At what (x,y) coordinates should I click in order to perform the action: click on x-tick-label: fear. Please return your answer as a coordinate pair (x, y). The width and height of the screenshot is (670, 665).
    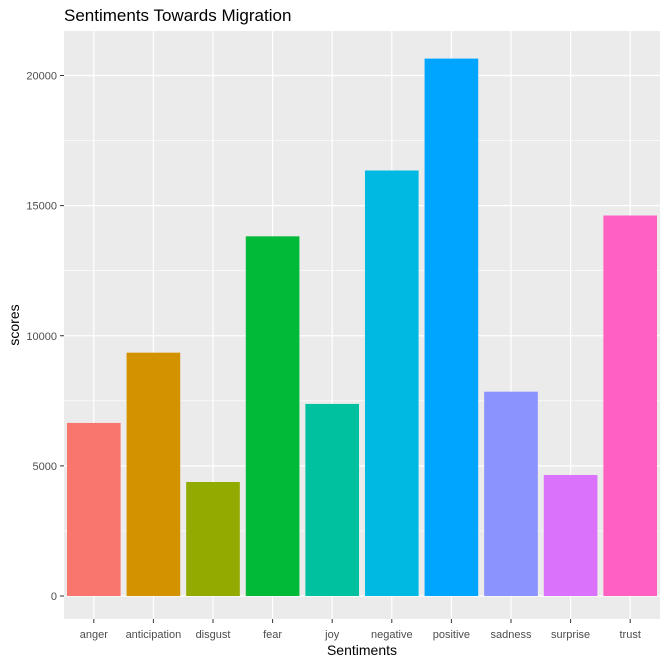
    Looking at the image, I should click on (272, 635).